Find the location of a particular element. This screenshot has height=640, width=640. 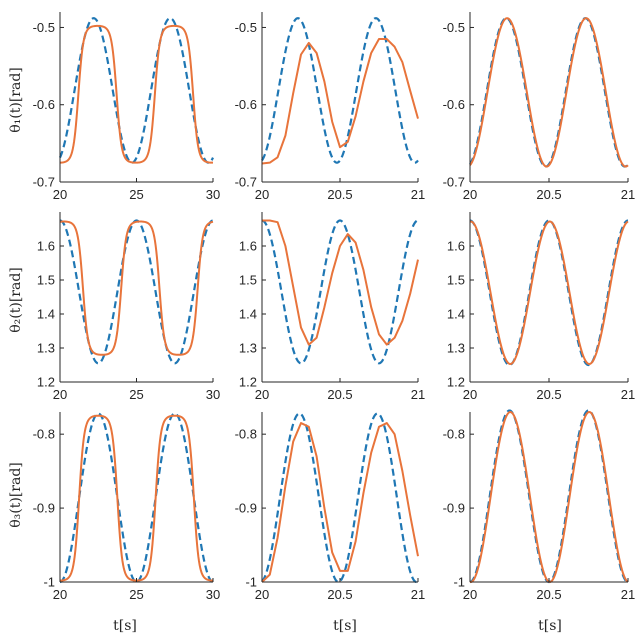

row1-ylabel: θ₁(t)[rad] is located at coordinates (16, 100).